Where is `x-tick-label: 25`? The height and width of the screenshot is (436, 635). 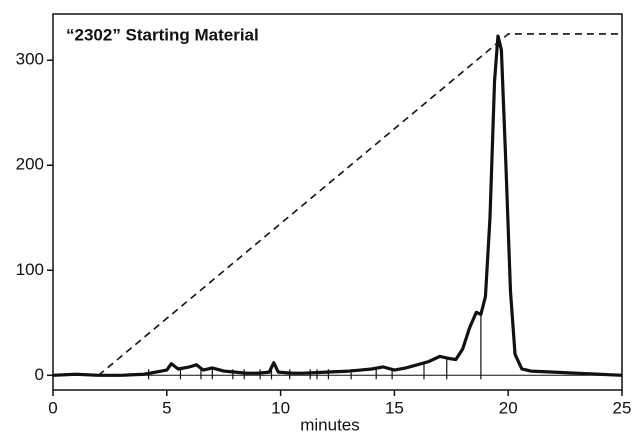
x-tick-label: 25 is located at coordinates (622, 407).